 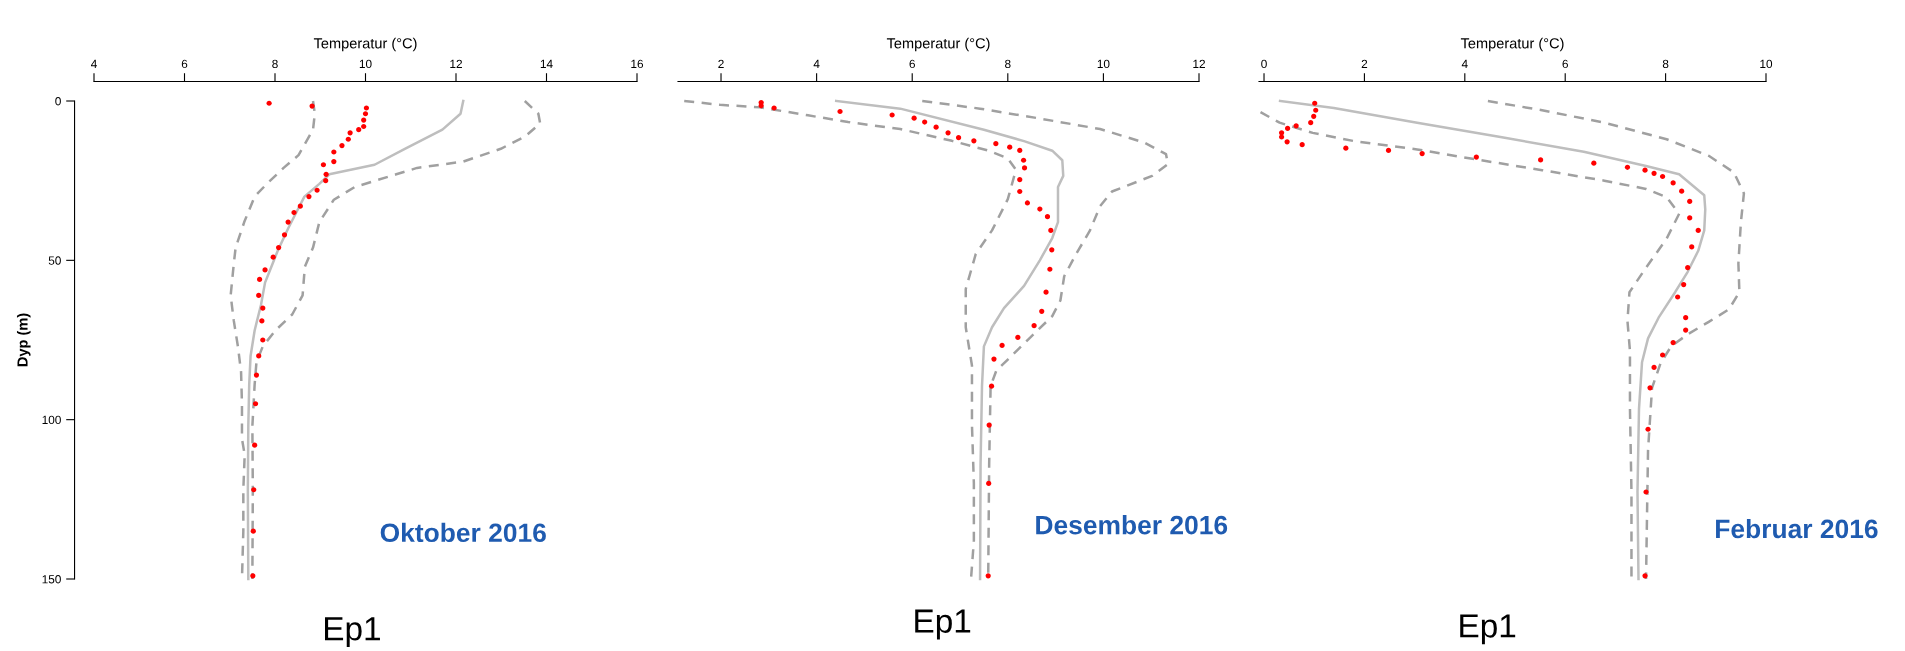 I want to click on x-tick-label: 14, so click(x=546, y=63).